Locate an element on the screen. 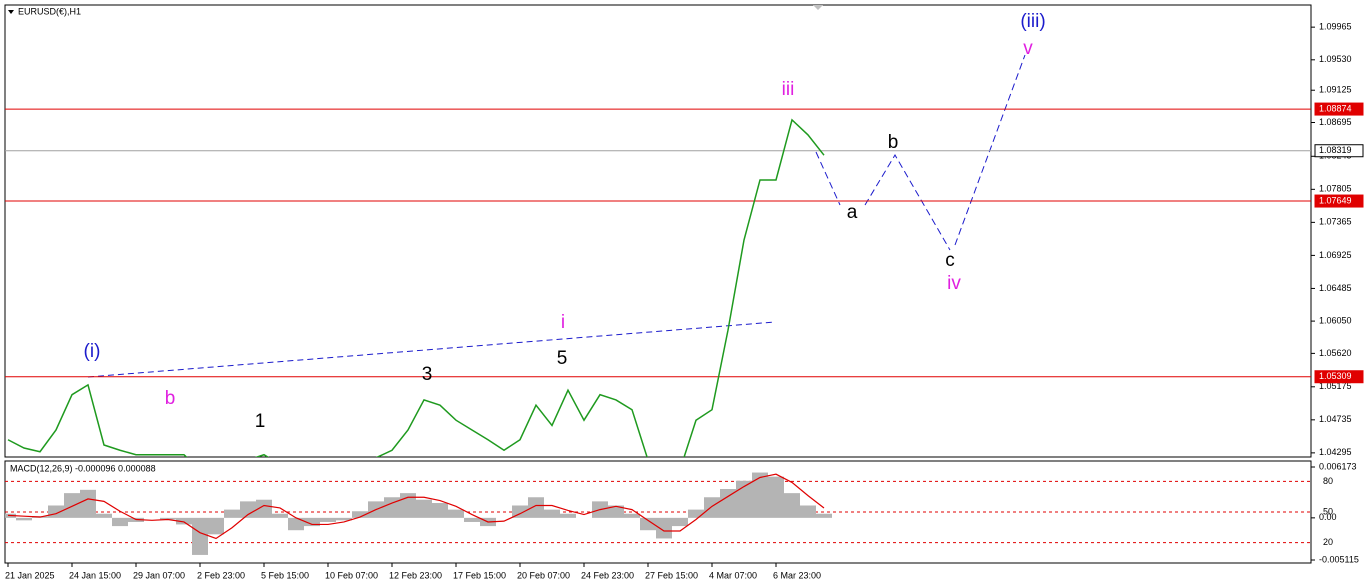 Image resolution: width=1366 pixels, height=588 pixels. x-tick-label: 12 Feb 23:00 is located at coordinates (415, 575).